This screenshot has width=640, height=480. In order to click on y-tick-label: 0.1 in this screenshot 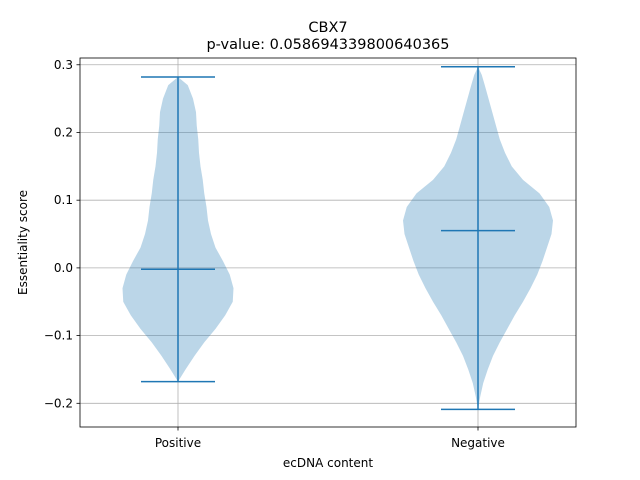, I will do `click(63, 200)`.